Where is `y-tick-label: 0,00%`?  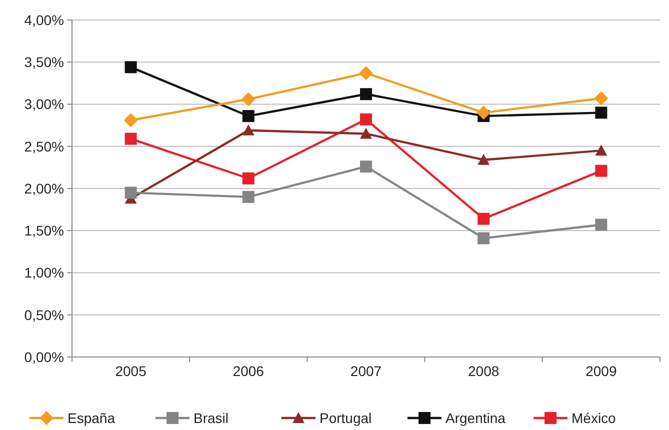 y-tick-label: 0,00% is located at coordinates (44, 356).